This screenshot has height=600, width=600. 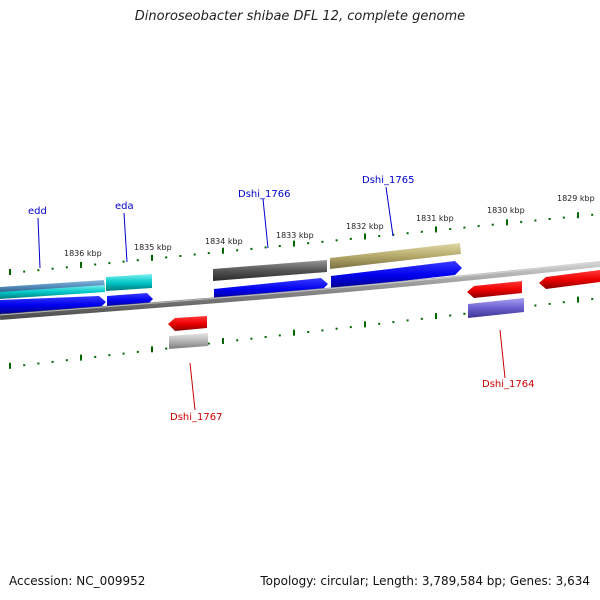 I want to click on gene-label-dshi1765: Dshi_1765, so click(x=388, y=180).